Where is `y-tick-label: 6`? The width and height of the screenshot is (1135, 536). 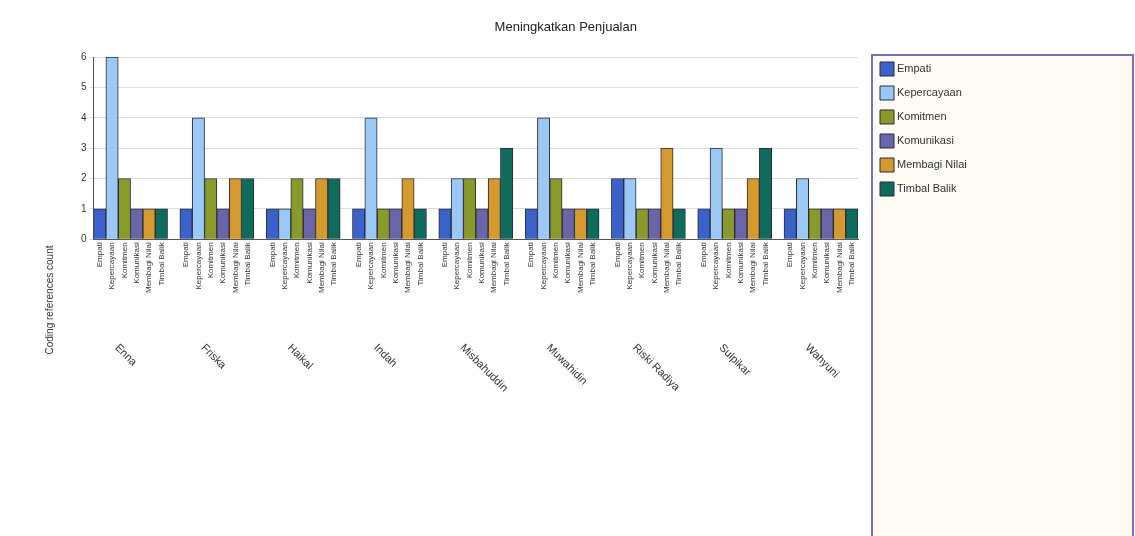
y-tick-label: 6 is located at coordinates (84, 56).